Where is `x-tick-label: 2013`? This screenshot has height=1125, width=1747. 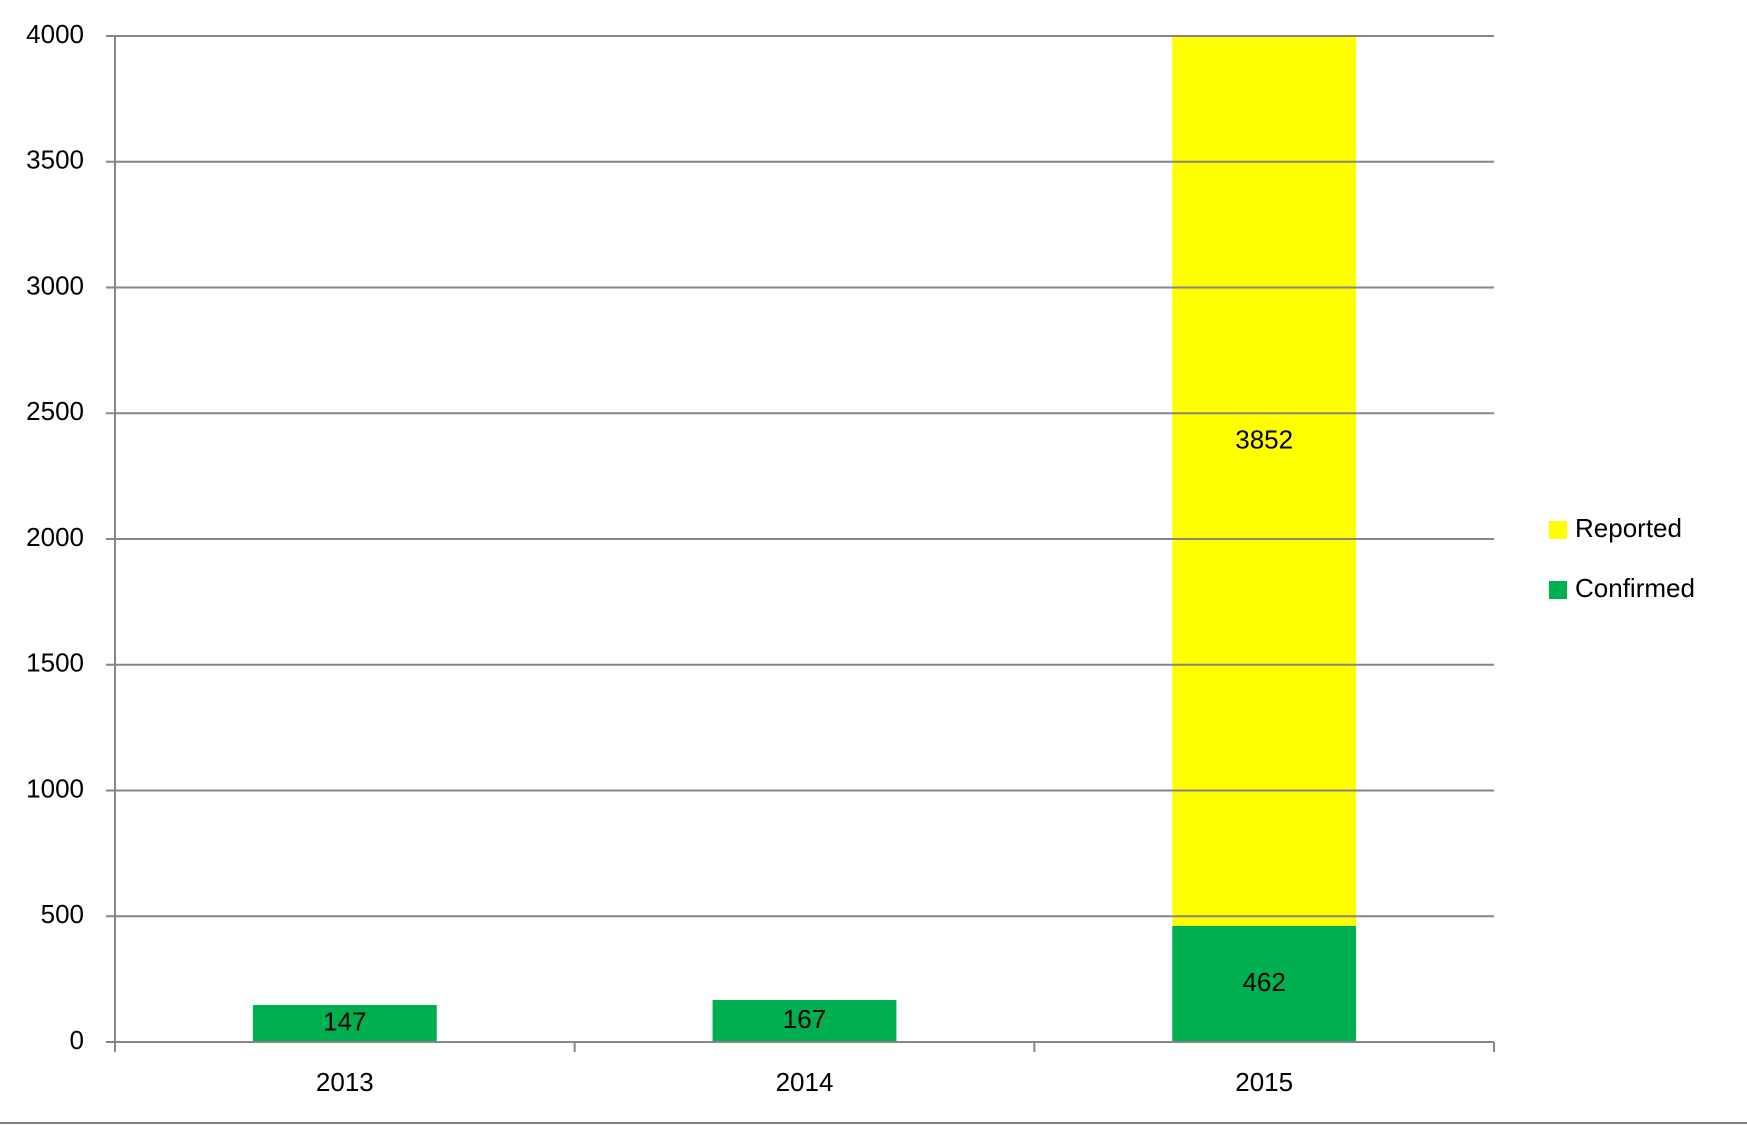 x-tick-label: 2013 is located at coordinates (345, 1082).